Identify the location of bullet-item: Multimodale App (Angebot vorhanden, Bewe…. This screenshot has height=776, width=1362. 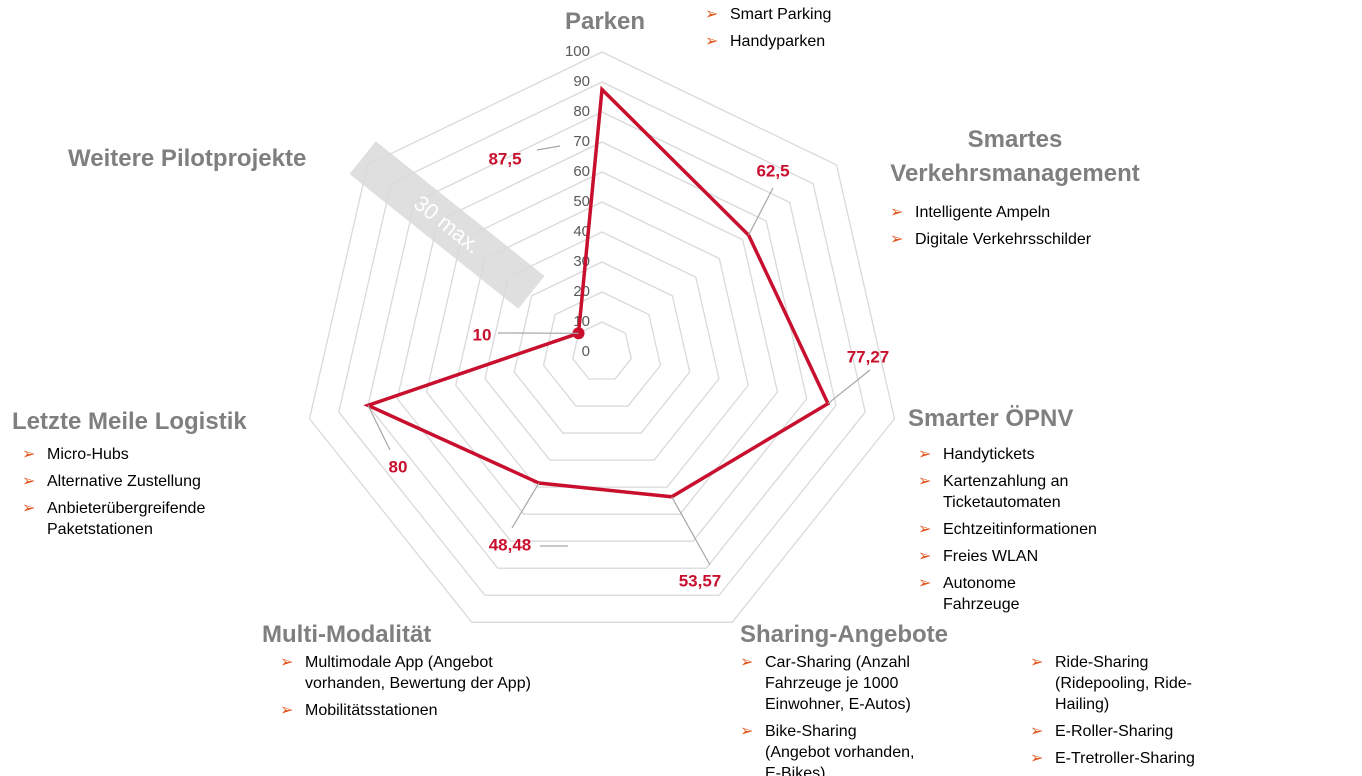
(415, 673).